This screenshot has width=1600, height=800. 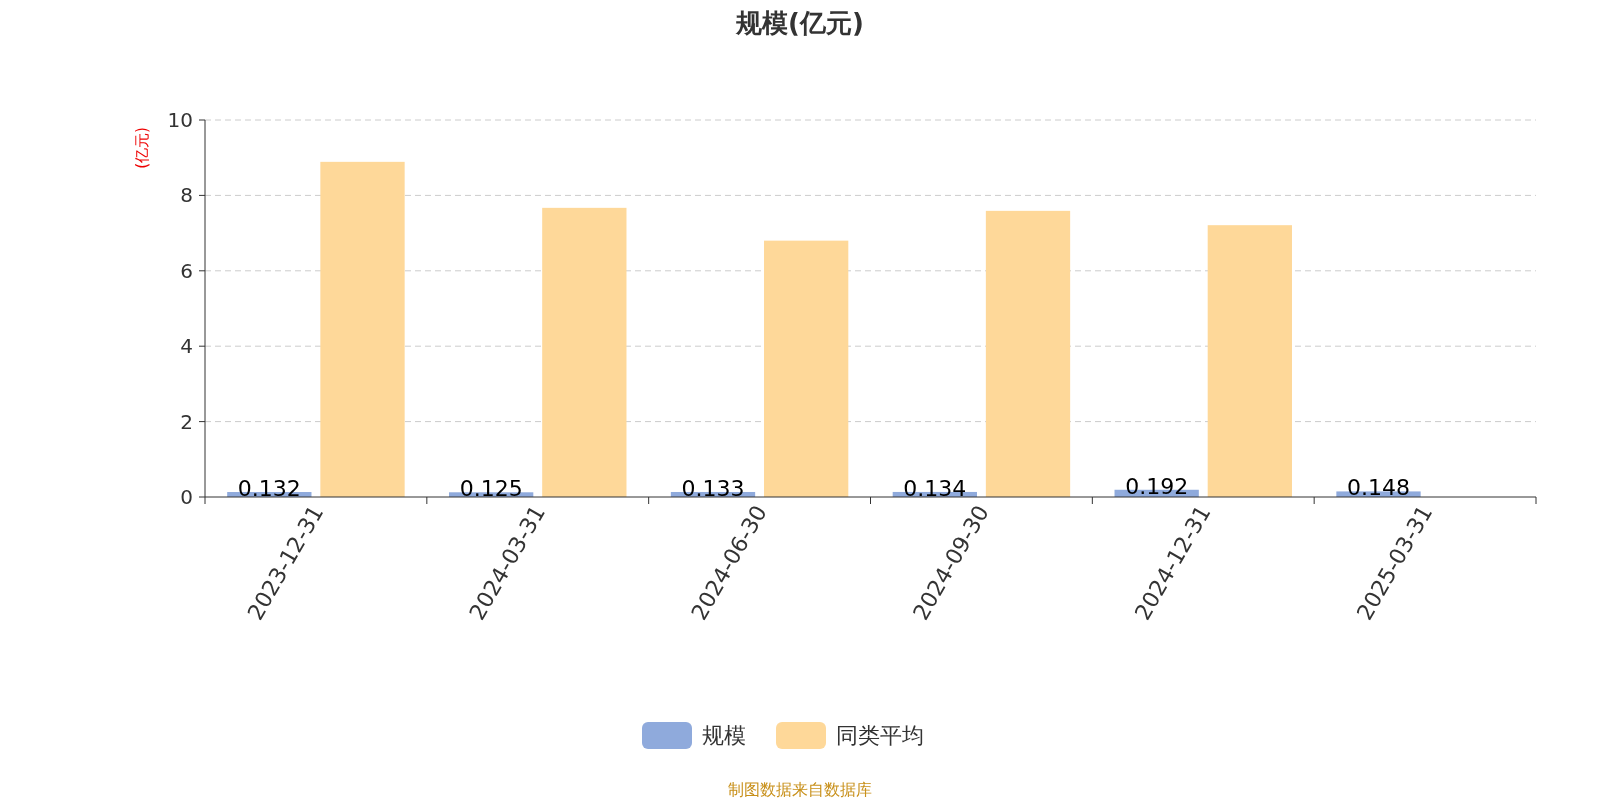 What do you see at coordinates (491, 489) in the screenshot?
I see `data-label: 0.125` at bounding box center [491, 489].